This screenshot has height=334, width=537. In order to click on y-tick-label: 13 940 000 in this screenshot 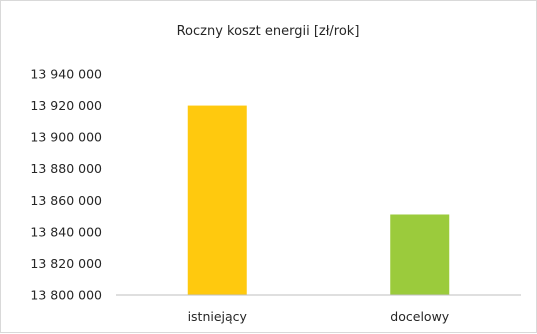, I will do `click(66, 74)`.